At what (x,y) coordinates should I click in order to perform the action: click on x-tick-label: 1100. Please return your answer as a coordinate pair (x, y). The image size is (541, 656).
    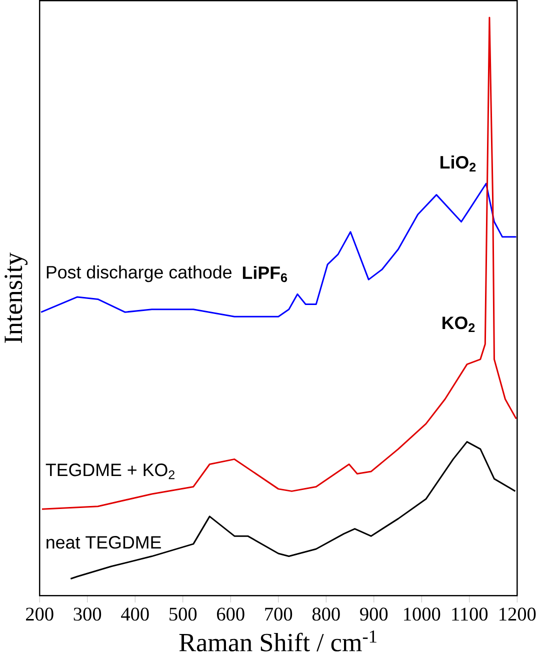
    Looking at the image, I should click on (470, 614).